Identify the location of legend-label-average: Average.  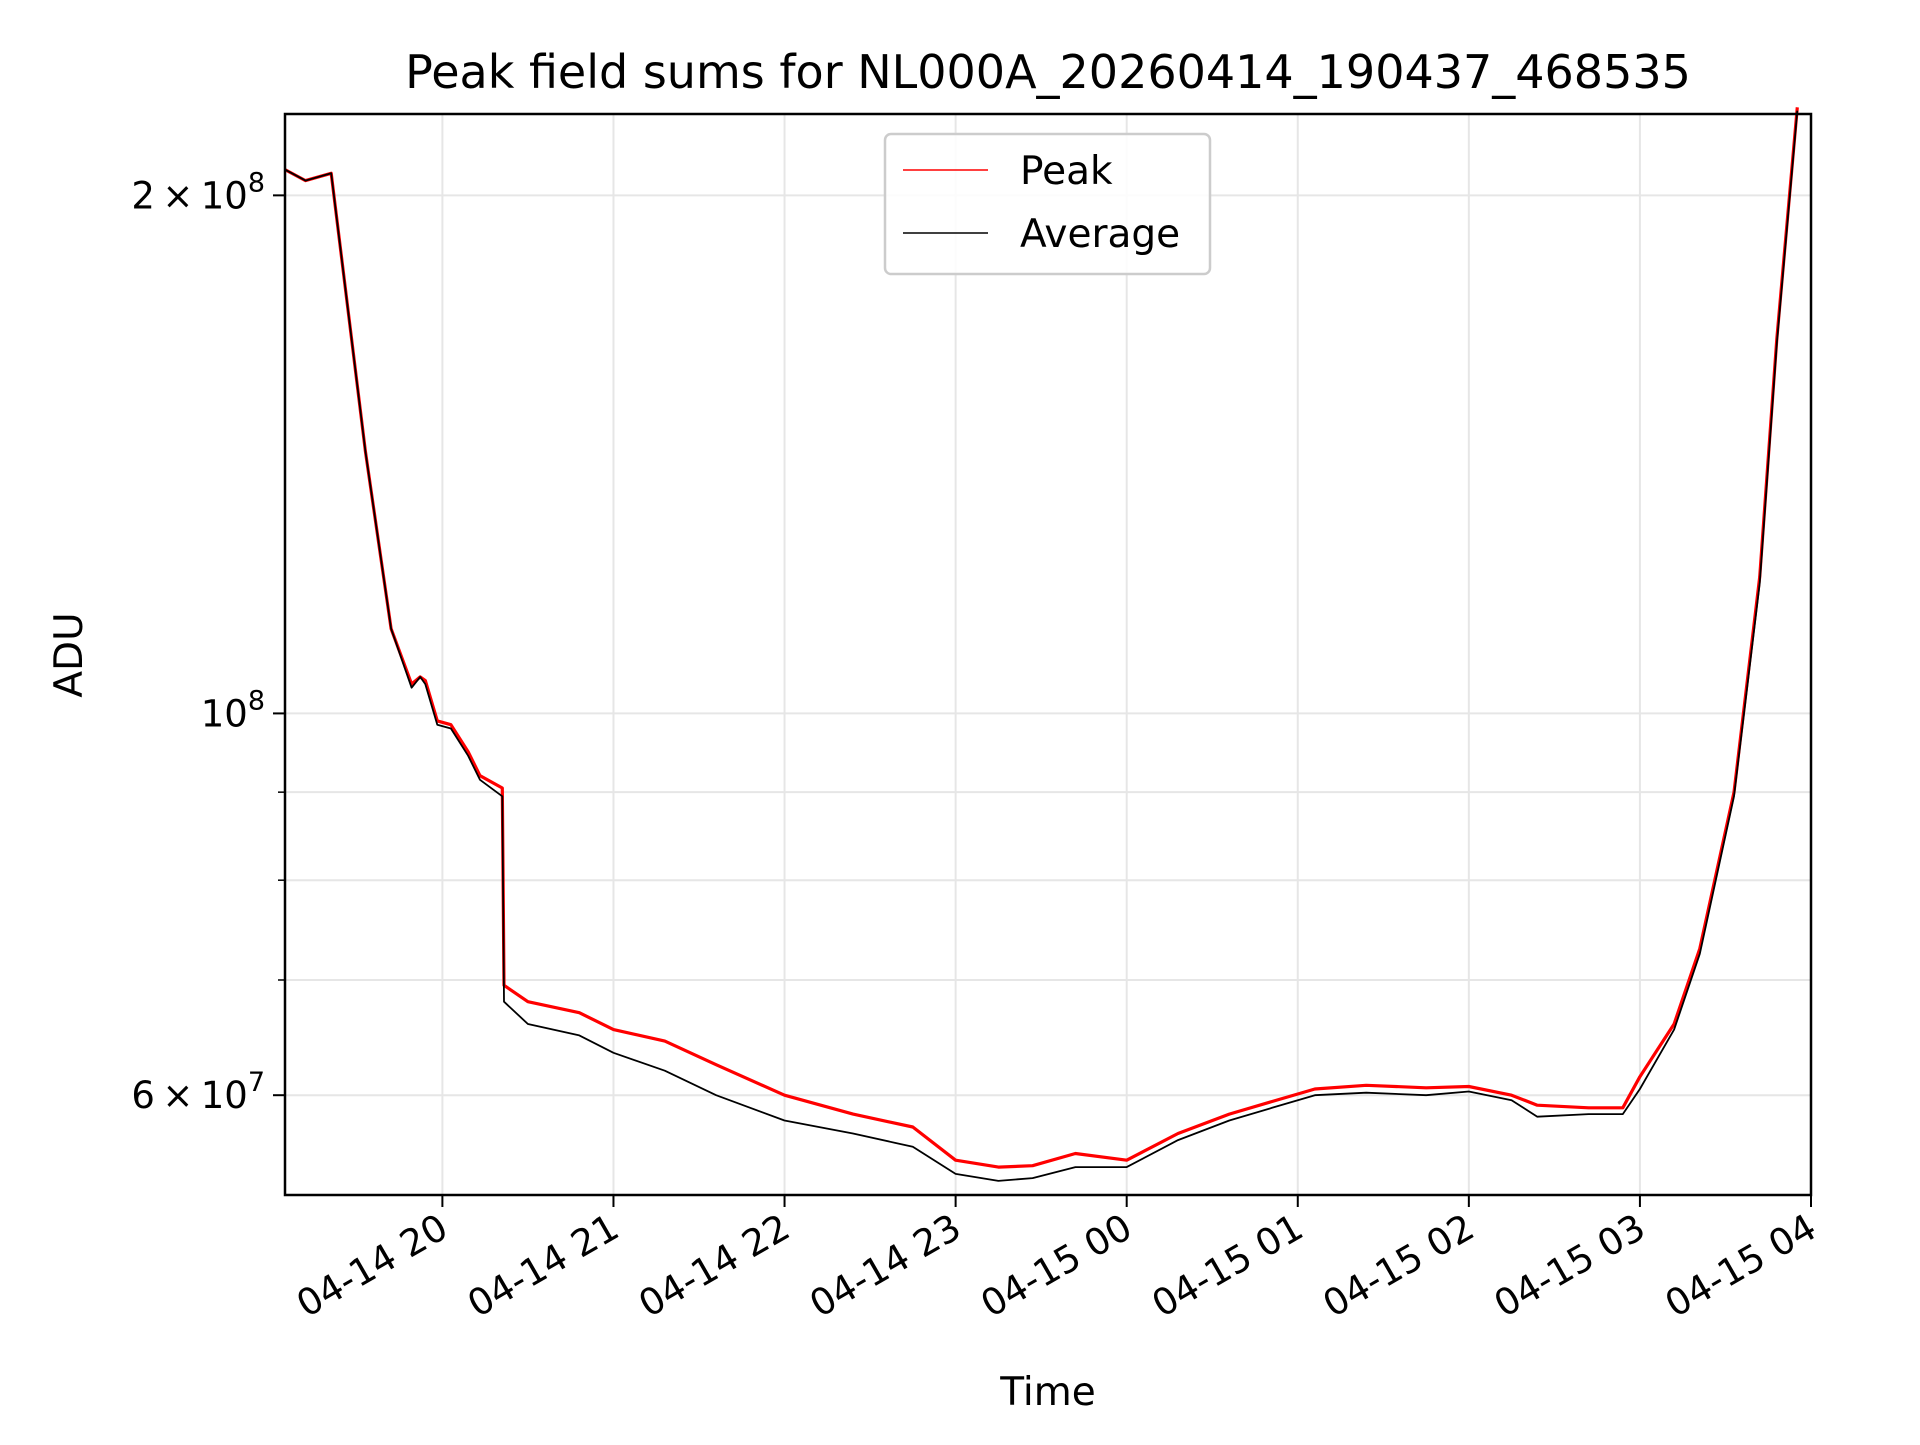
(1100, 234).